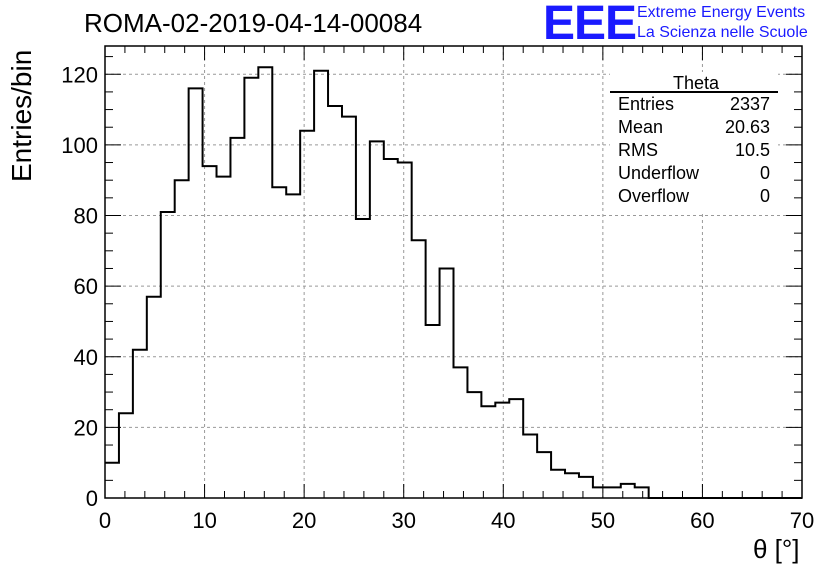 The width and height of the screenshot is (836, 572). What do you see at coordinates (79, 145) in the screenshot?
I see `y-tick-label: 100` at bounding box center [79, 145].